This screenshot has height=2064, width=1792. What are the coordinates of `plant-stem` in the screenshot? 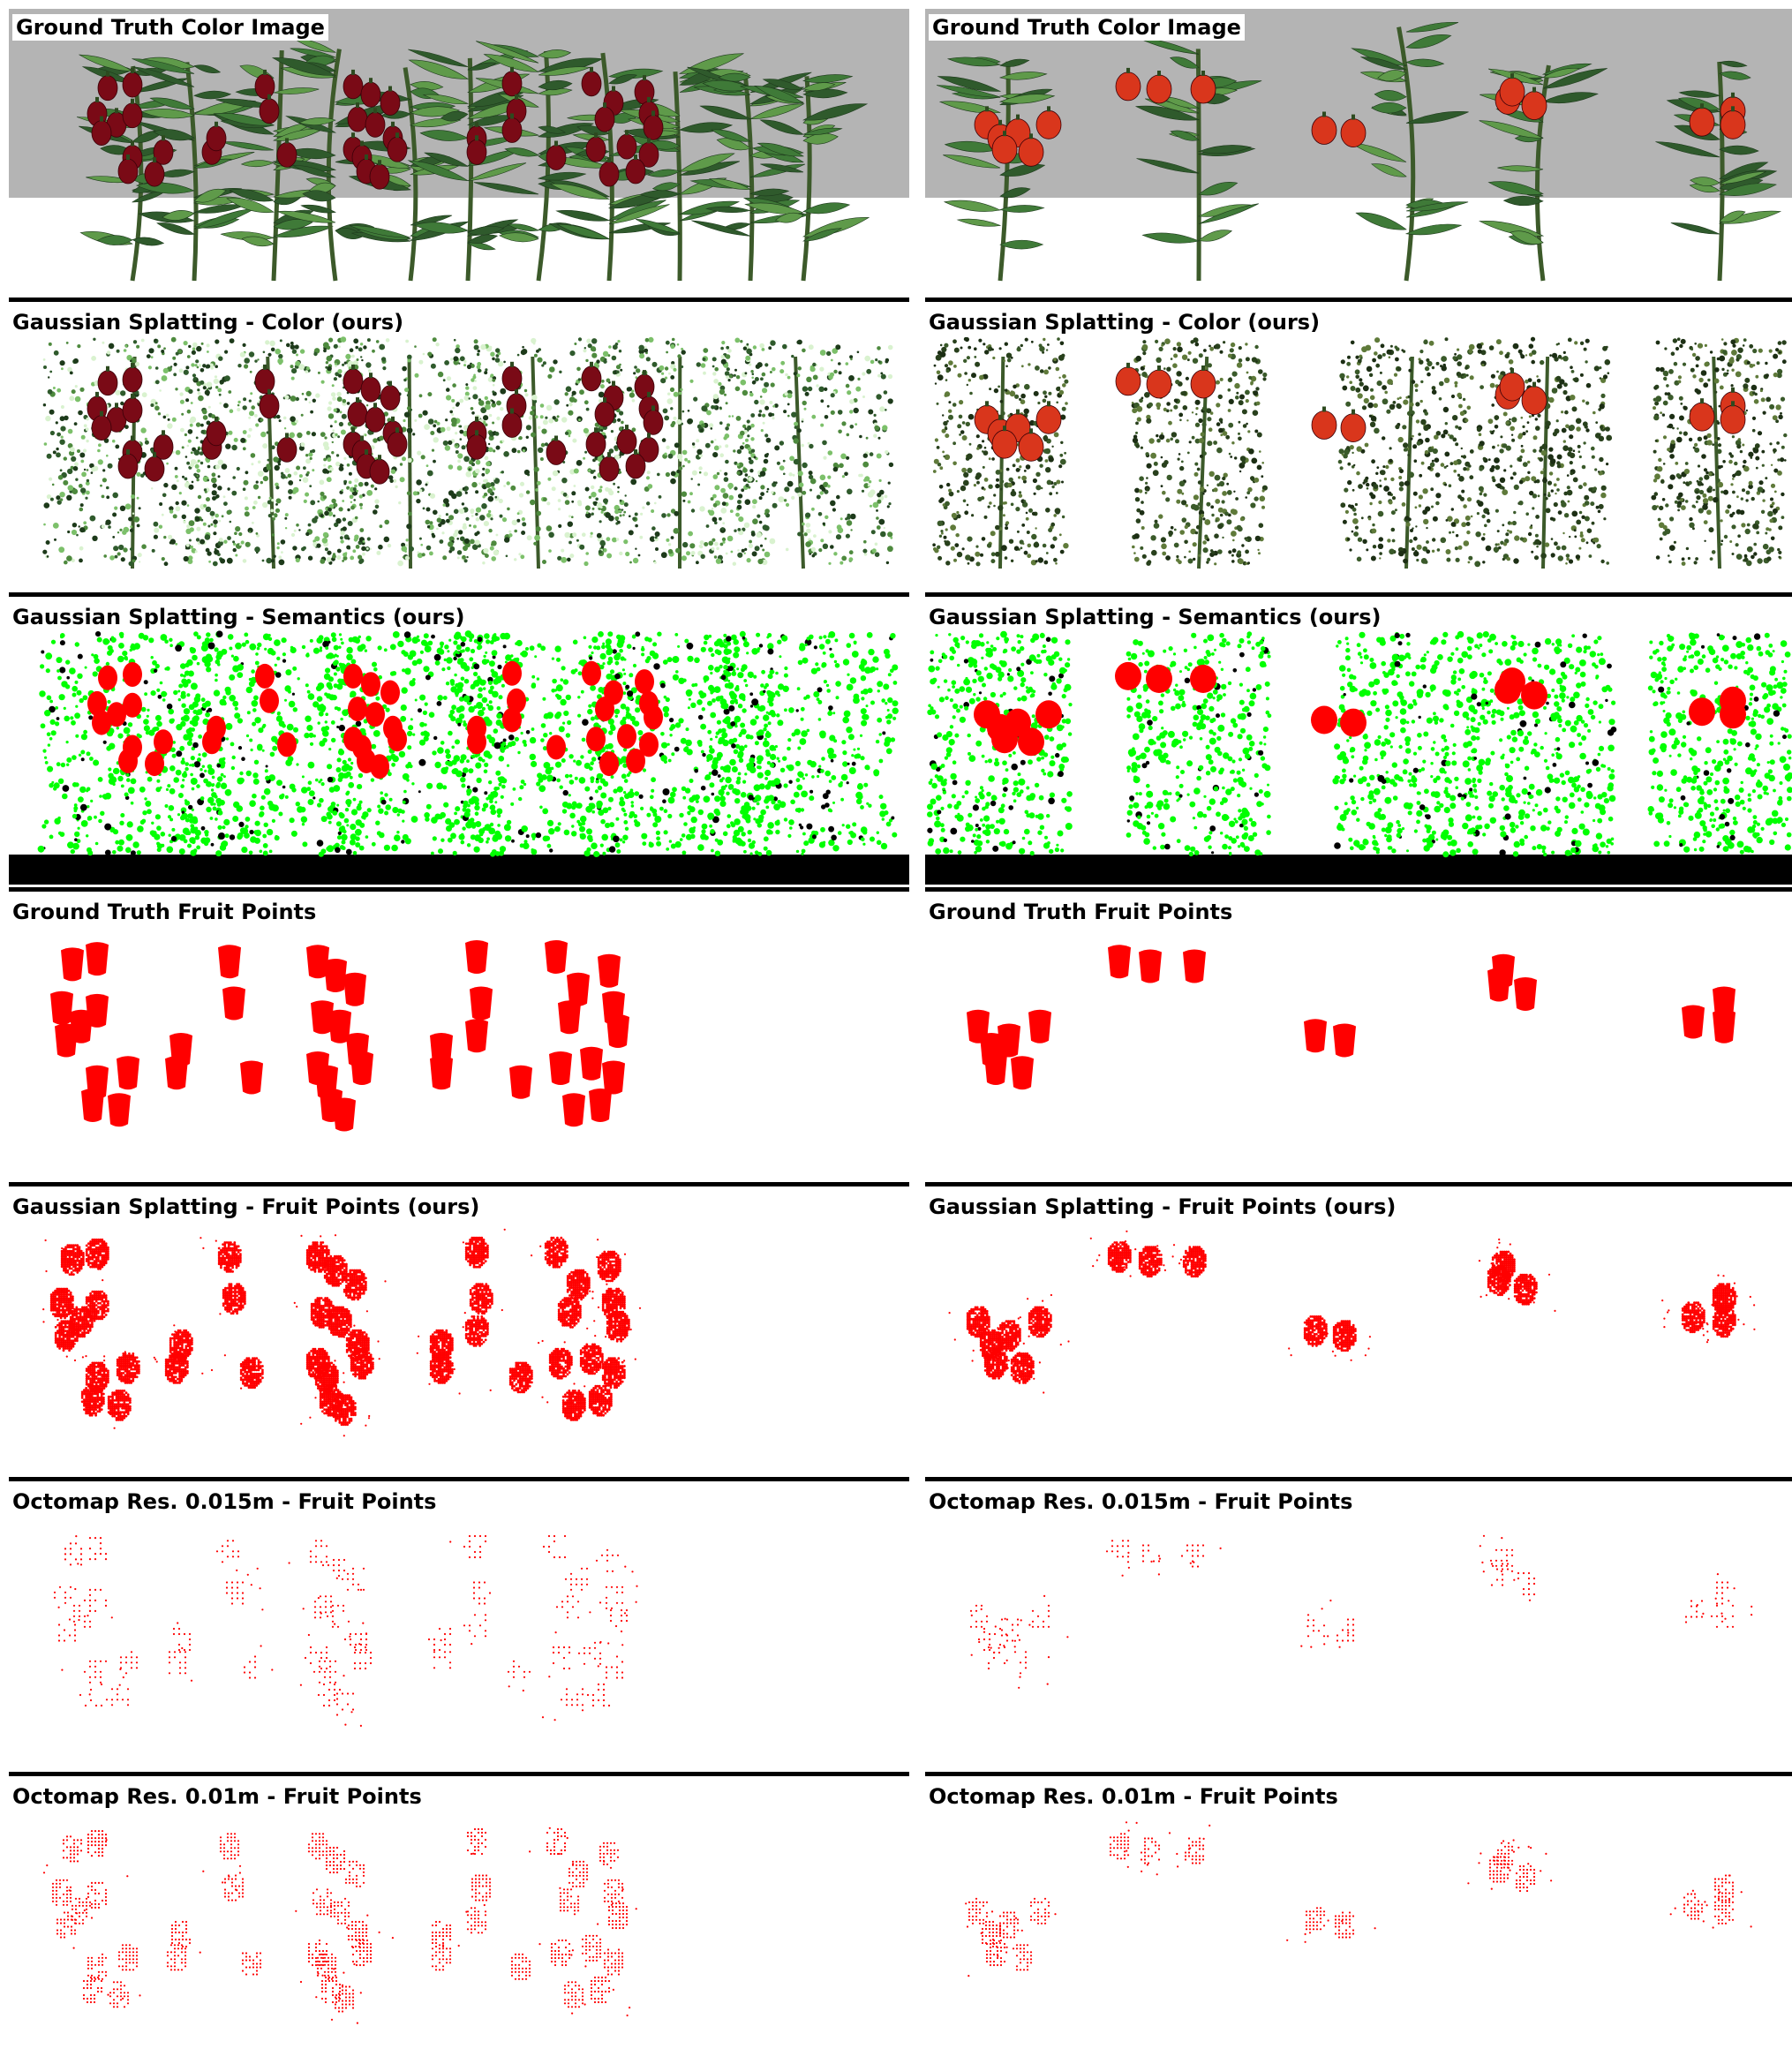 It's located at (1001, 463).